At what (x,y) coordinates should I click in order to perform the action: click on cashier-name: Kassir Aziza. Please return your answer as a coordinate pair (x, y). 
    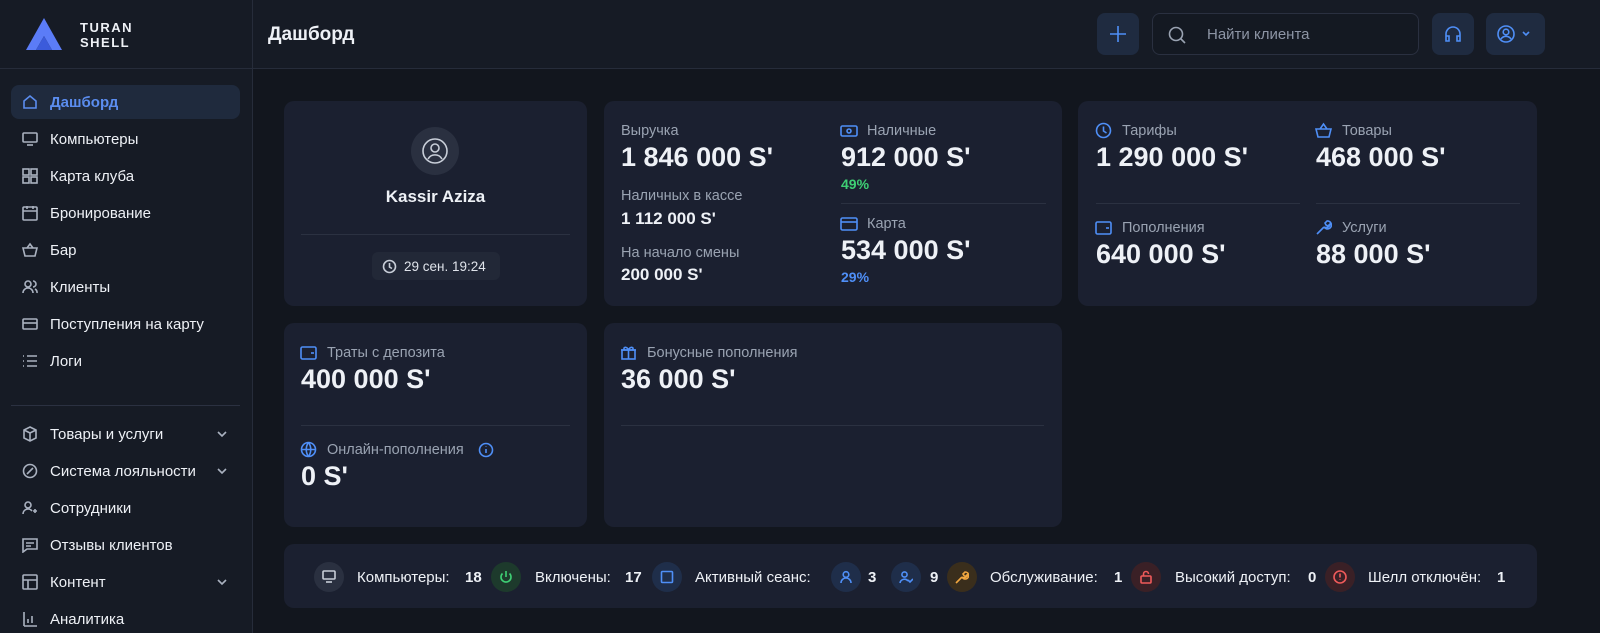
    Looking at the image, I should click on (435, 196).